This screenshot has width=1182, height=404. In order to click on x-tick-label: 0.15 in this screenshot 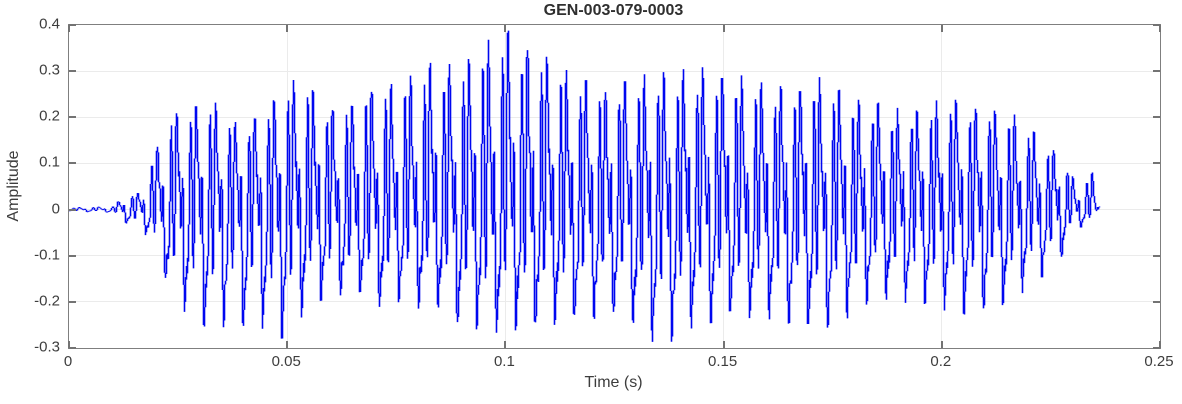, I will do `click(722, 361)`.